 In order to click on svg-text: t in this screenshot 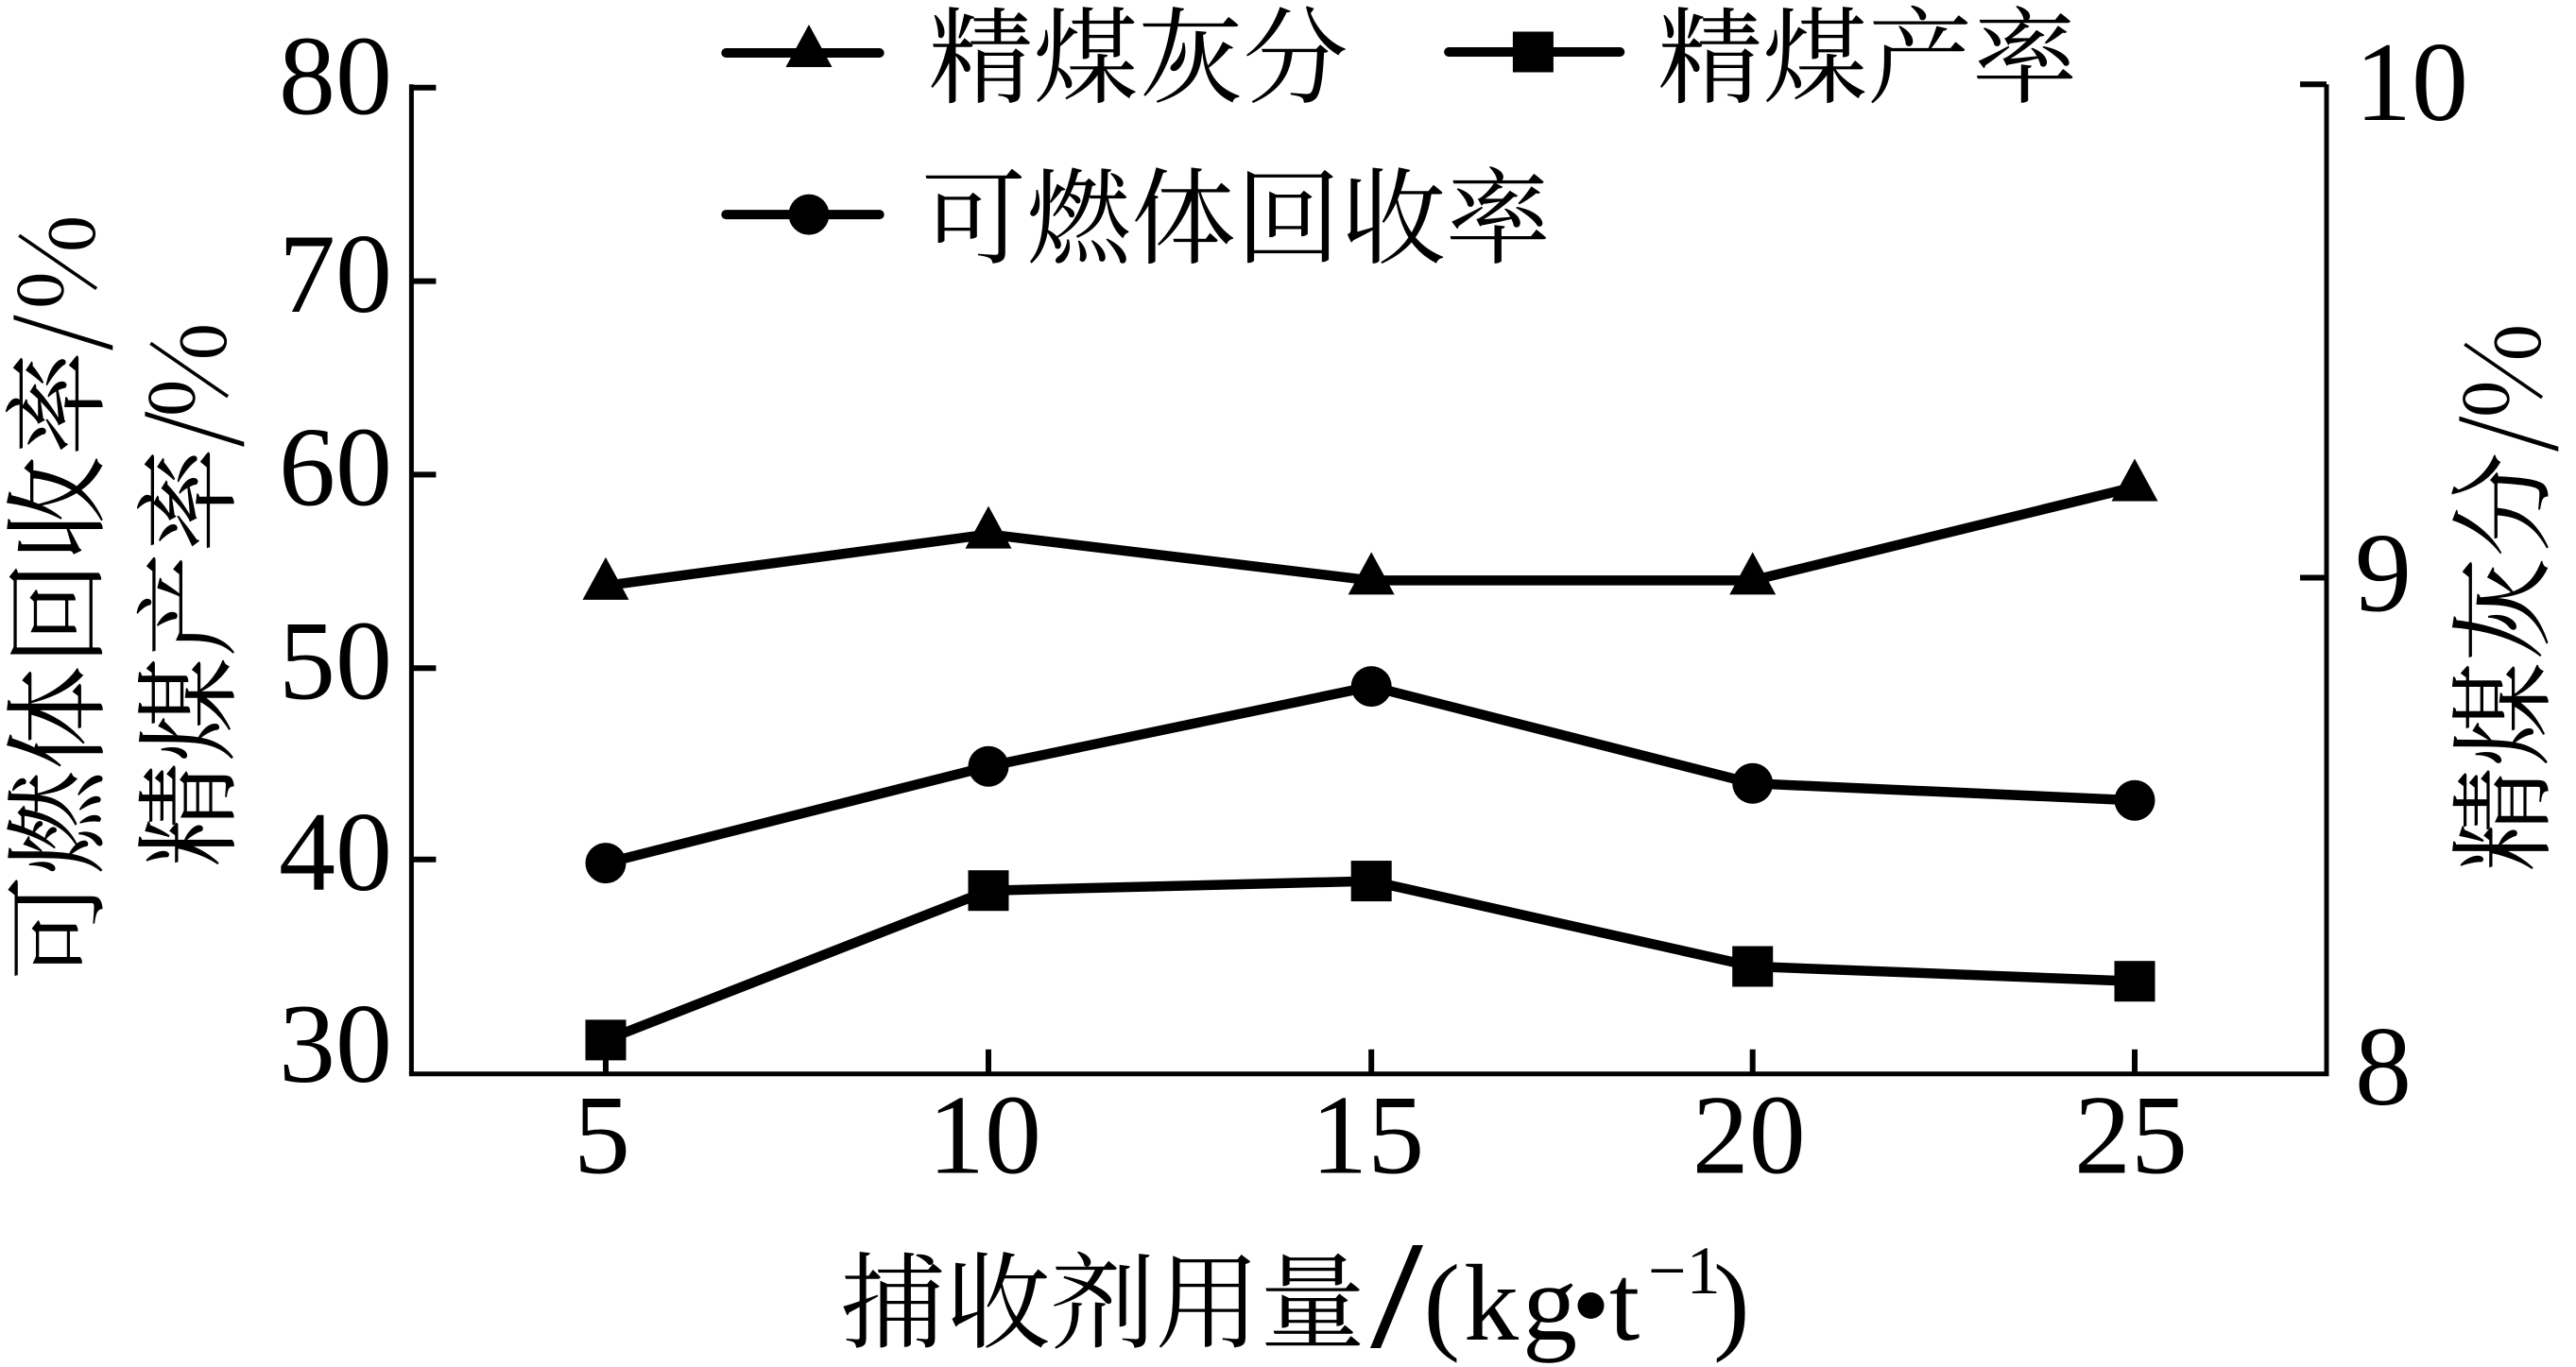, I will do `click(1624, 1303)`.